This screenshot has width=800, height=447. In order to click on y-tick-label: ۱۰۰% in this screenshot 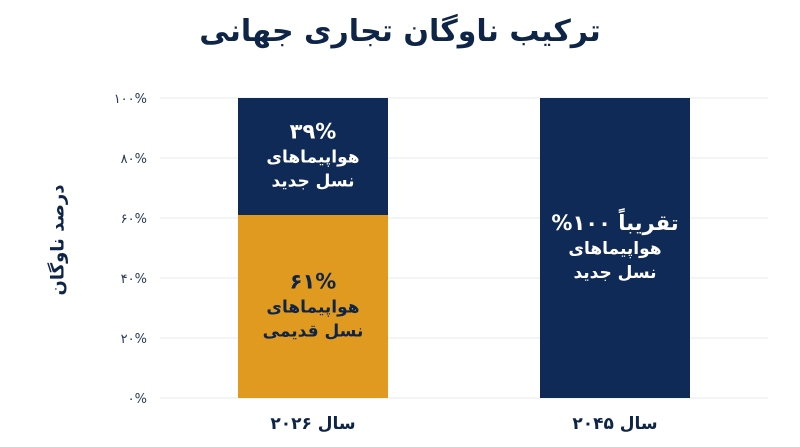, I will do `click(130, 99)`.